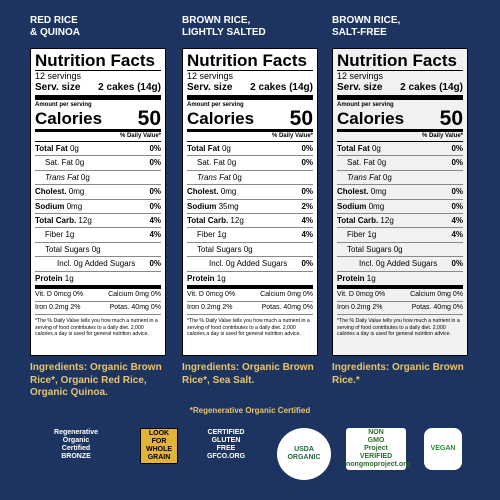 The image size is (500, 500). I want to click on nutrient-name: Total Sugars 0g, so click(375, 249).